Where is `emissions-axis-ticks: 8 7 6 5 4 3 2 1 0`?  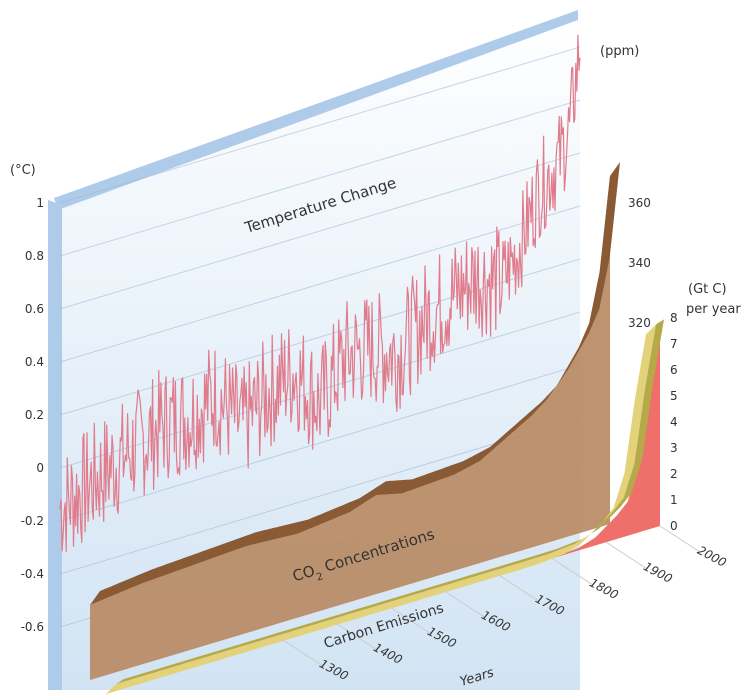 emissions-axis-ticks: 8 7 6 5 4 3 2 1 0 is located at coordinates (674, 422).